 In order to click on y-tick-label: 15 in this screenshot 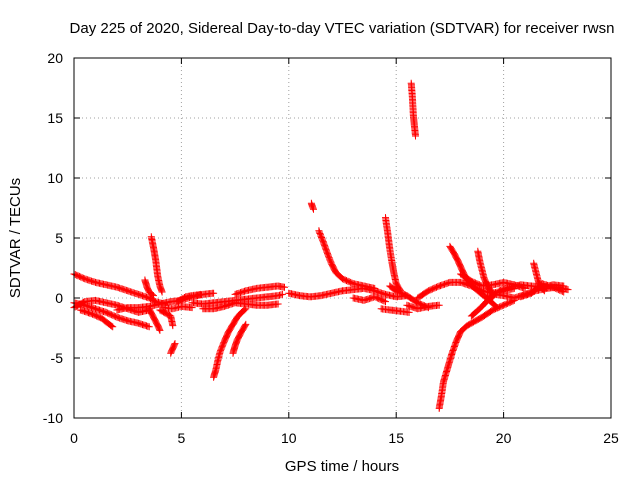, I will do `click(55, 118)`.